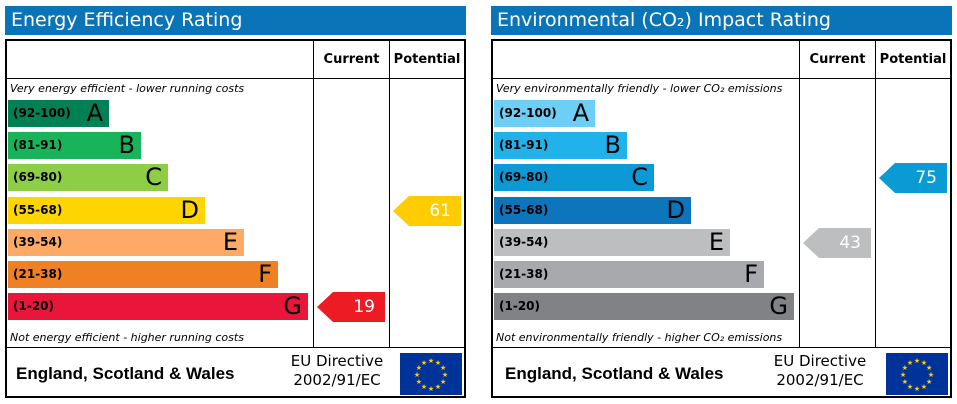 This screenshot has height=404, width=957. Describe the element at coordinates (544, 113) in the screenshot. I see `band-a: (92-100) A` at that location.